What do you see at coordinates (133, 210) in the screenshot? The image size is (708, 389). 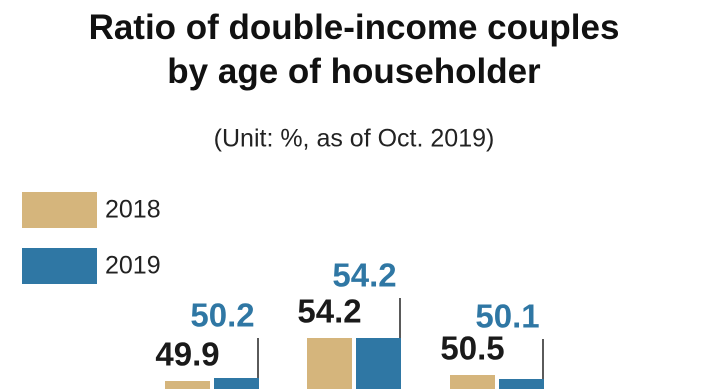 I see `legend-label: 2018` at bounding box center [133, 210].